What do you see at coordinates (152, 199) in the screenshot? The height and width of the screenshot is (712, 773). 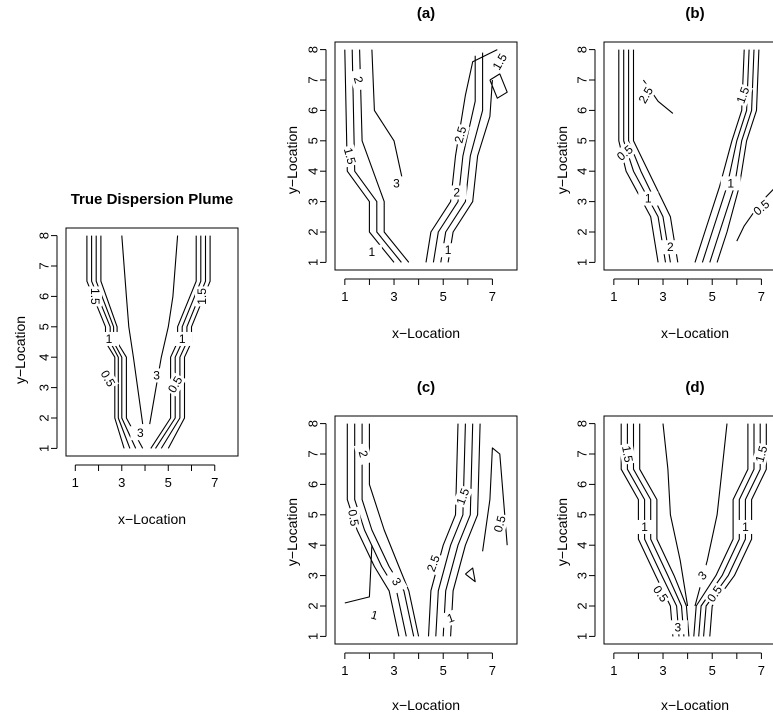 I see `panel-title: True Dispersion Plume` at bounding box center [152, 199].